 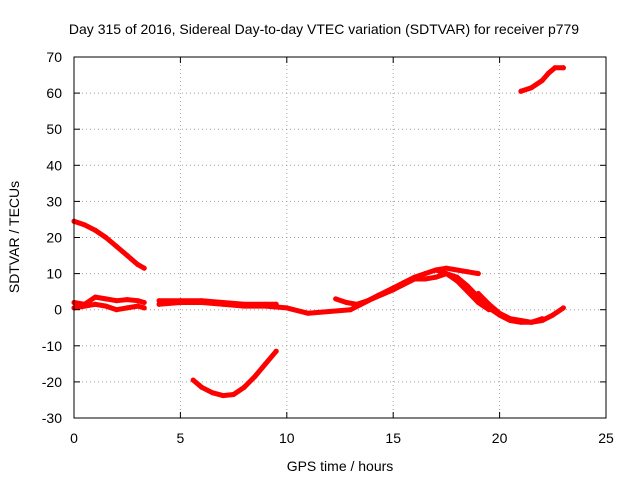 I want to click on y-tick-label: -20, so click(x=52, y=382).